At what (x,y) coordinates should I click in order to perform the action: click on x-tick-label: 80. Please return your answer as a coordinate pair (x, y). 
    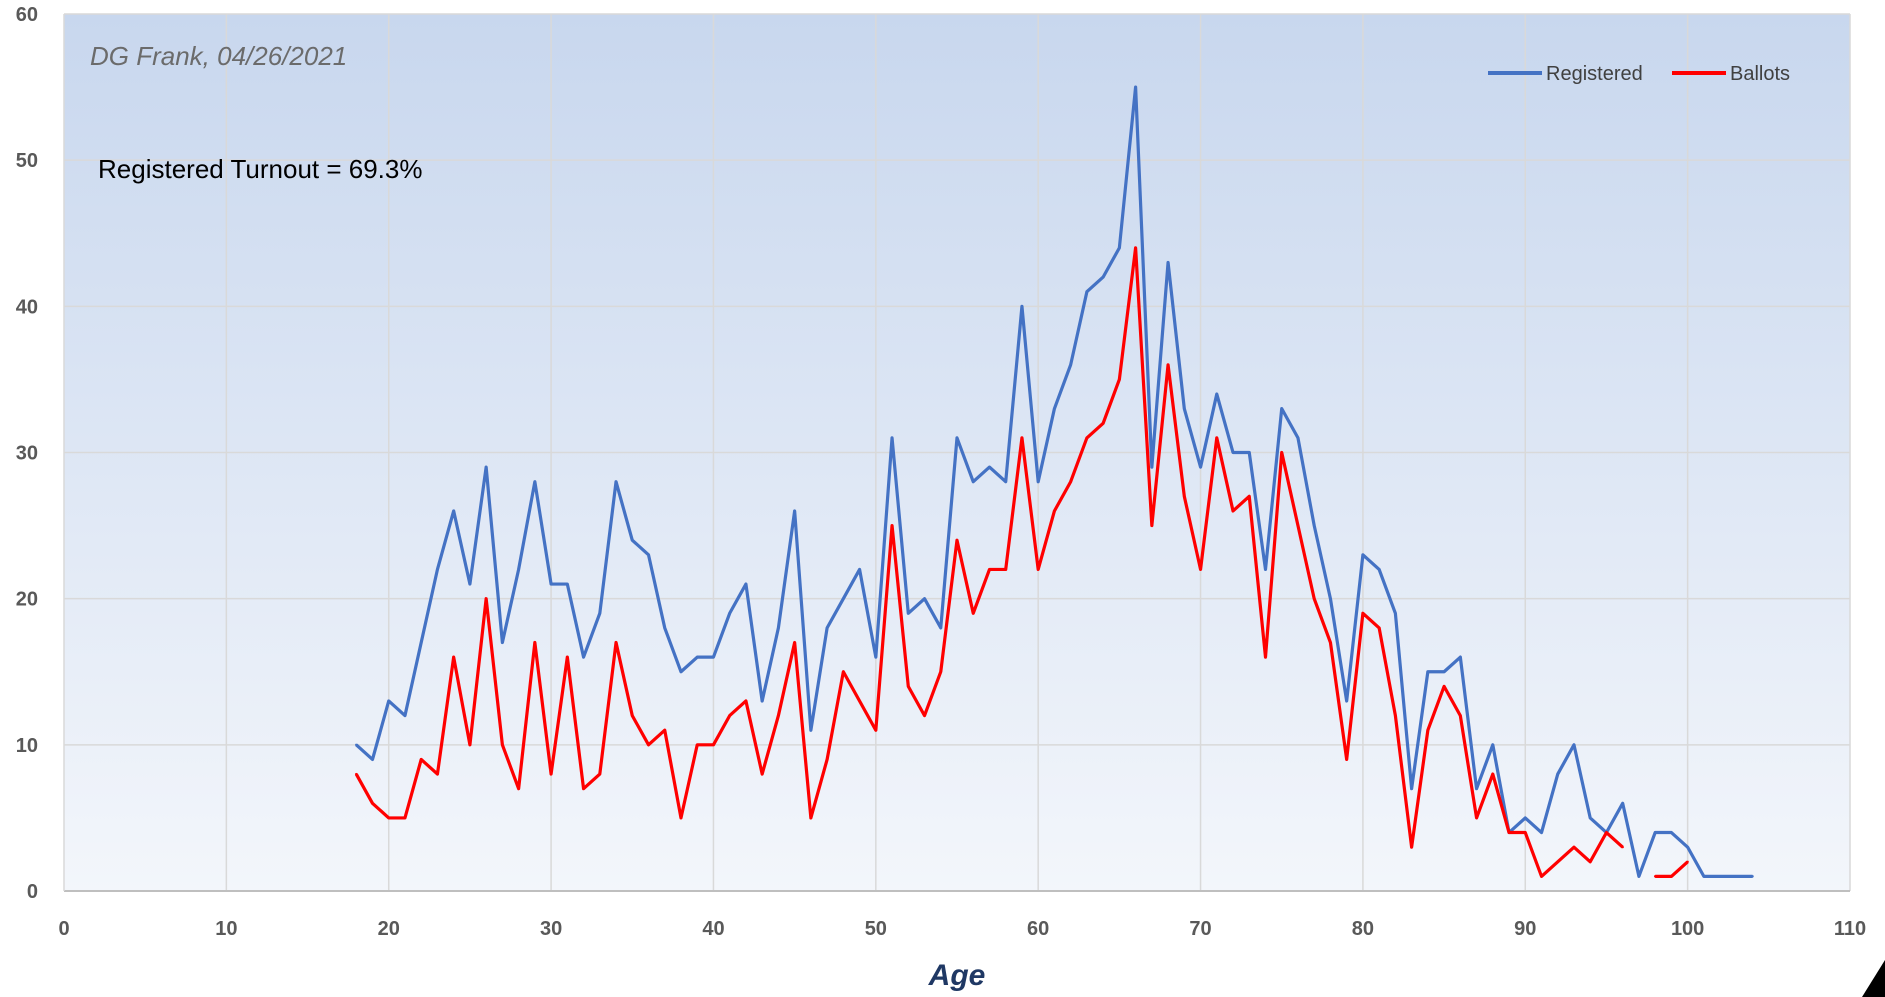
    Looking at the image, I should click on (1363, 929).